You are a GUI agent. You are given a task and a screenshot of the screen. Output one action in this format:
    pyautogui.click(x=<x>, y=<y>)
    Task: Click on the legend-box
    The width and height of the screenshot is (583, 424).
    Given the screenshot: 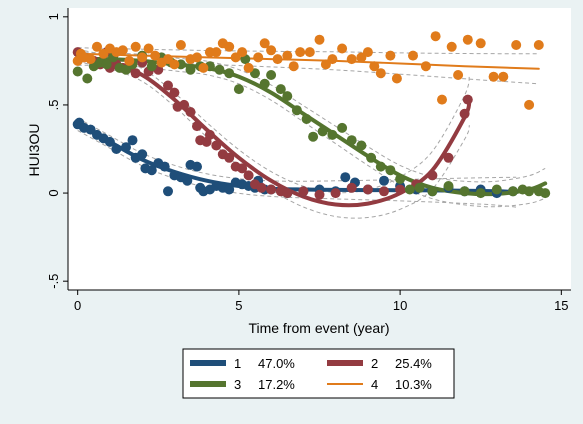 What is the action you would take?
    pyautogui.click(x=318, y=373)
    